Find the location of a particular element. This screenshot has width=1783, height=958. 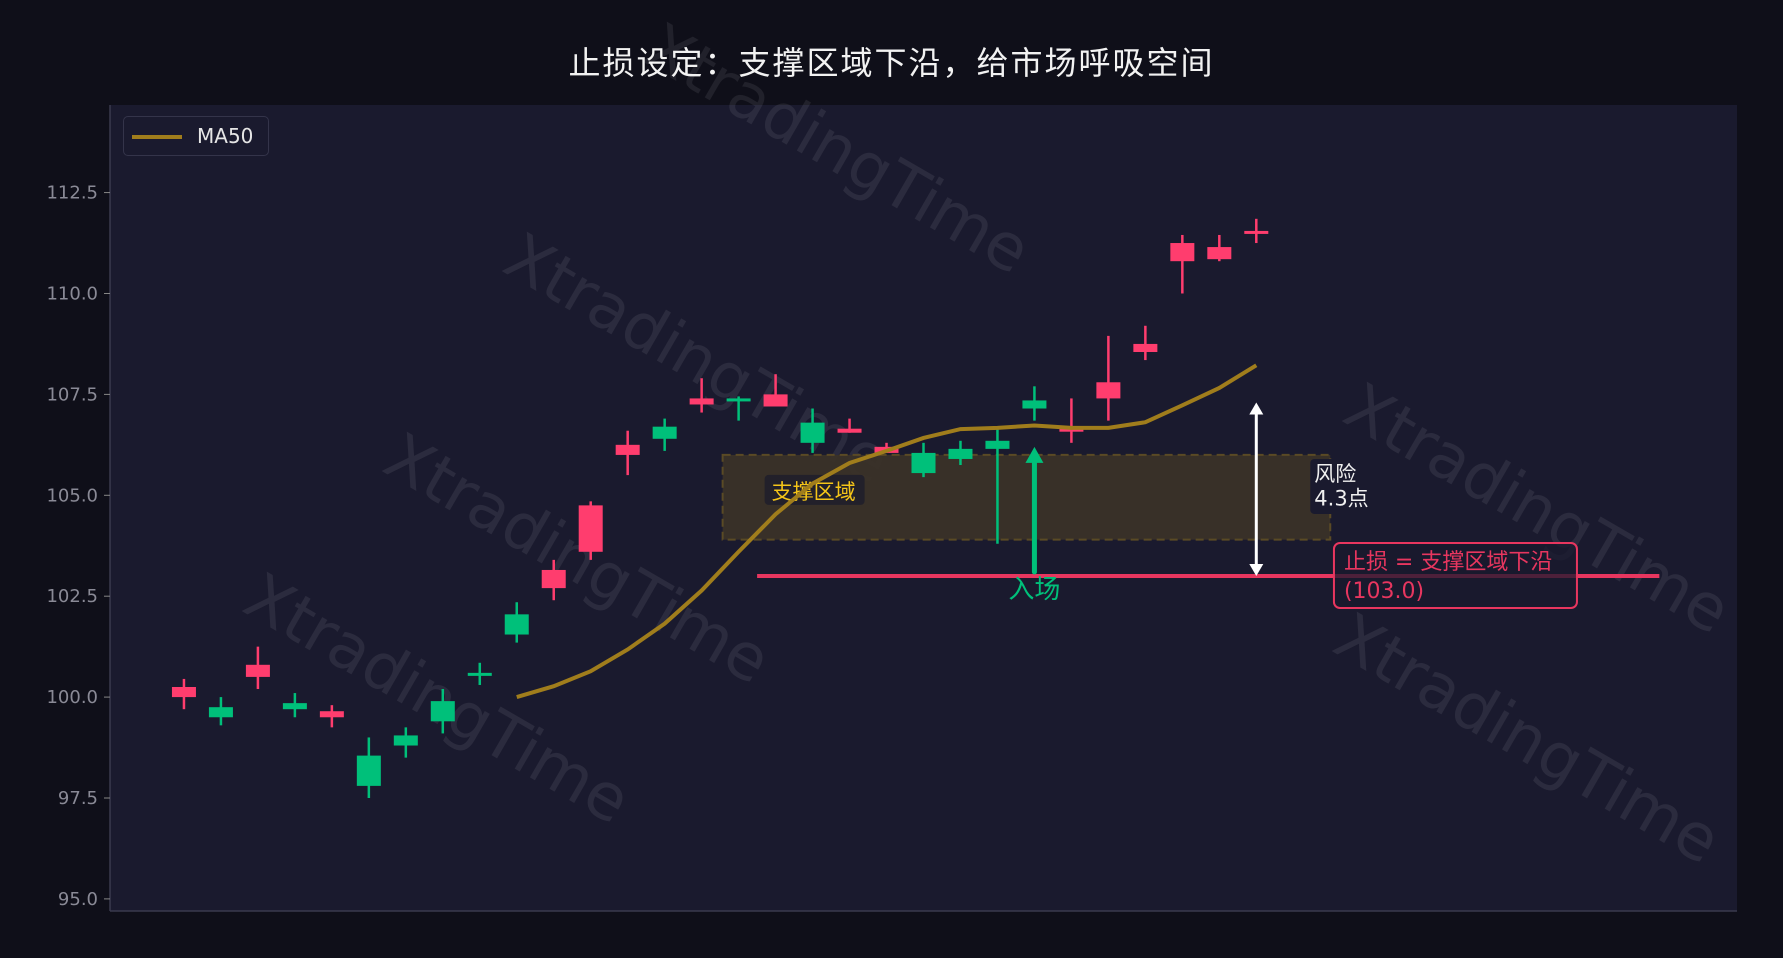

entry-label: 入场 is located at coordinates (1034, 590).